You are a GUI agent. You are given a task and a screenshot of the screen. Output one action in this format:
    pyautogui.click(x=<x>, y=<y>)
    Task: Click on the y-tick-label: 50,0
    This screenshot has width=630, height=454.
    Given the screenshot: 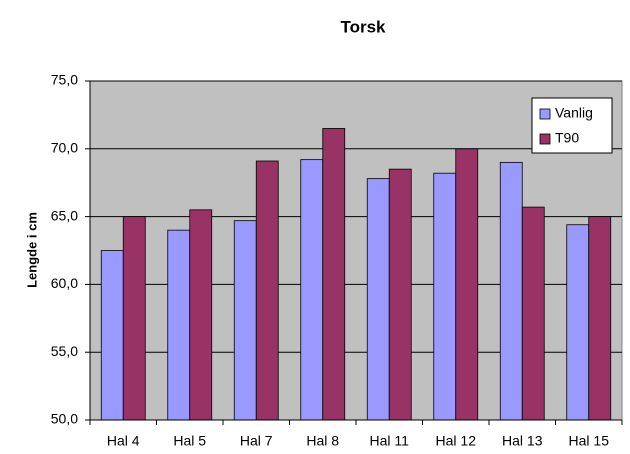 What is the action you would take?
    pyautogui.click(x=64, y=419)
    